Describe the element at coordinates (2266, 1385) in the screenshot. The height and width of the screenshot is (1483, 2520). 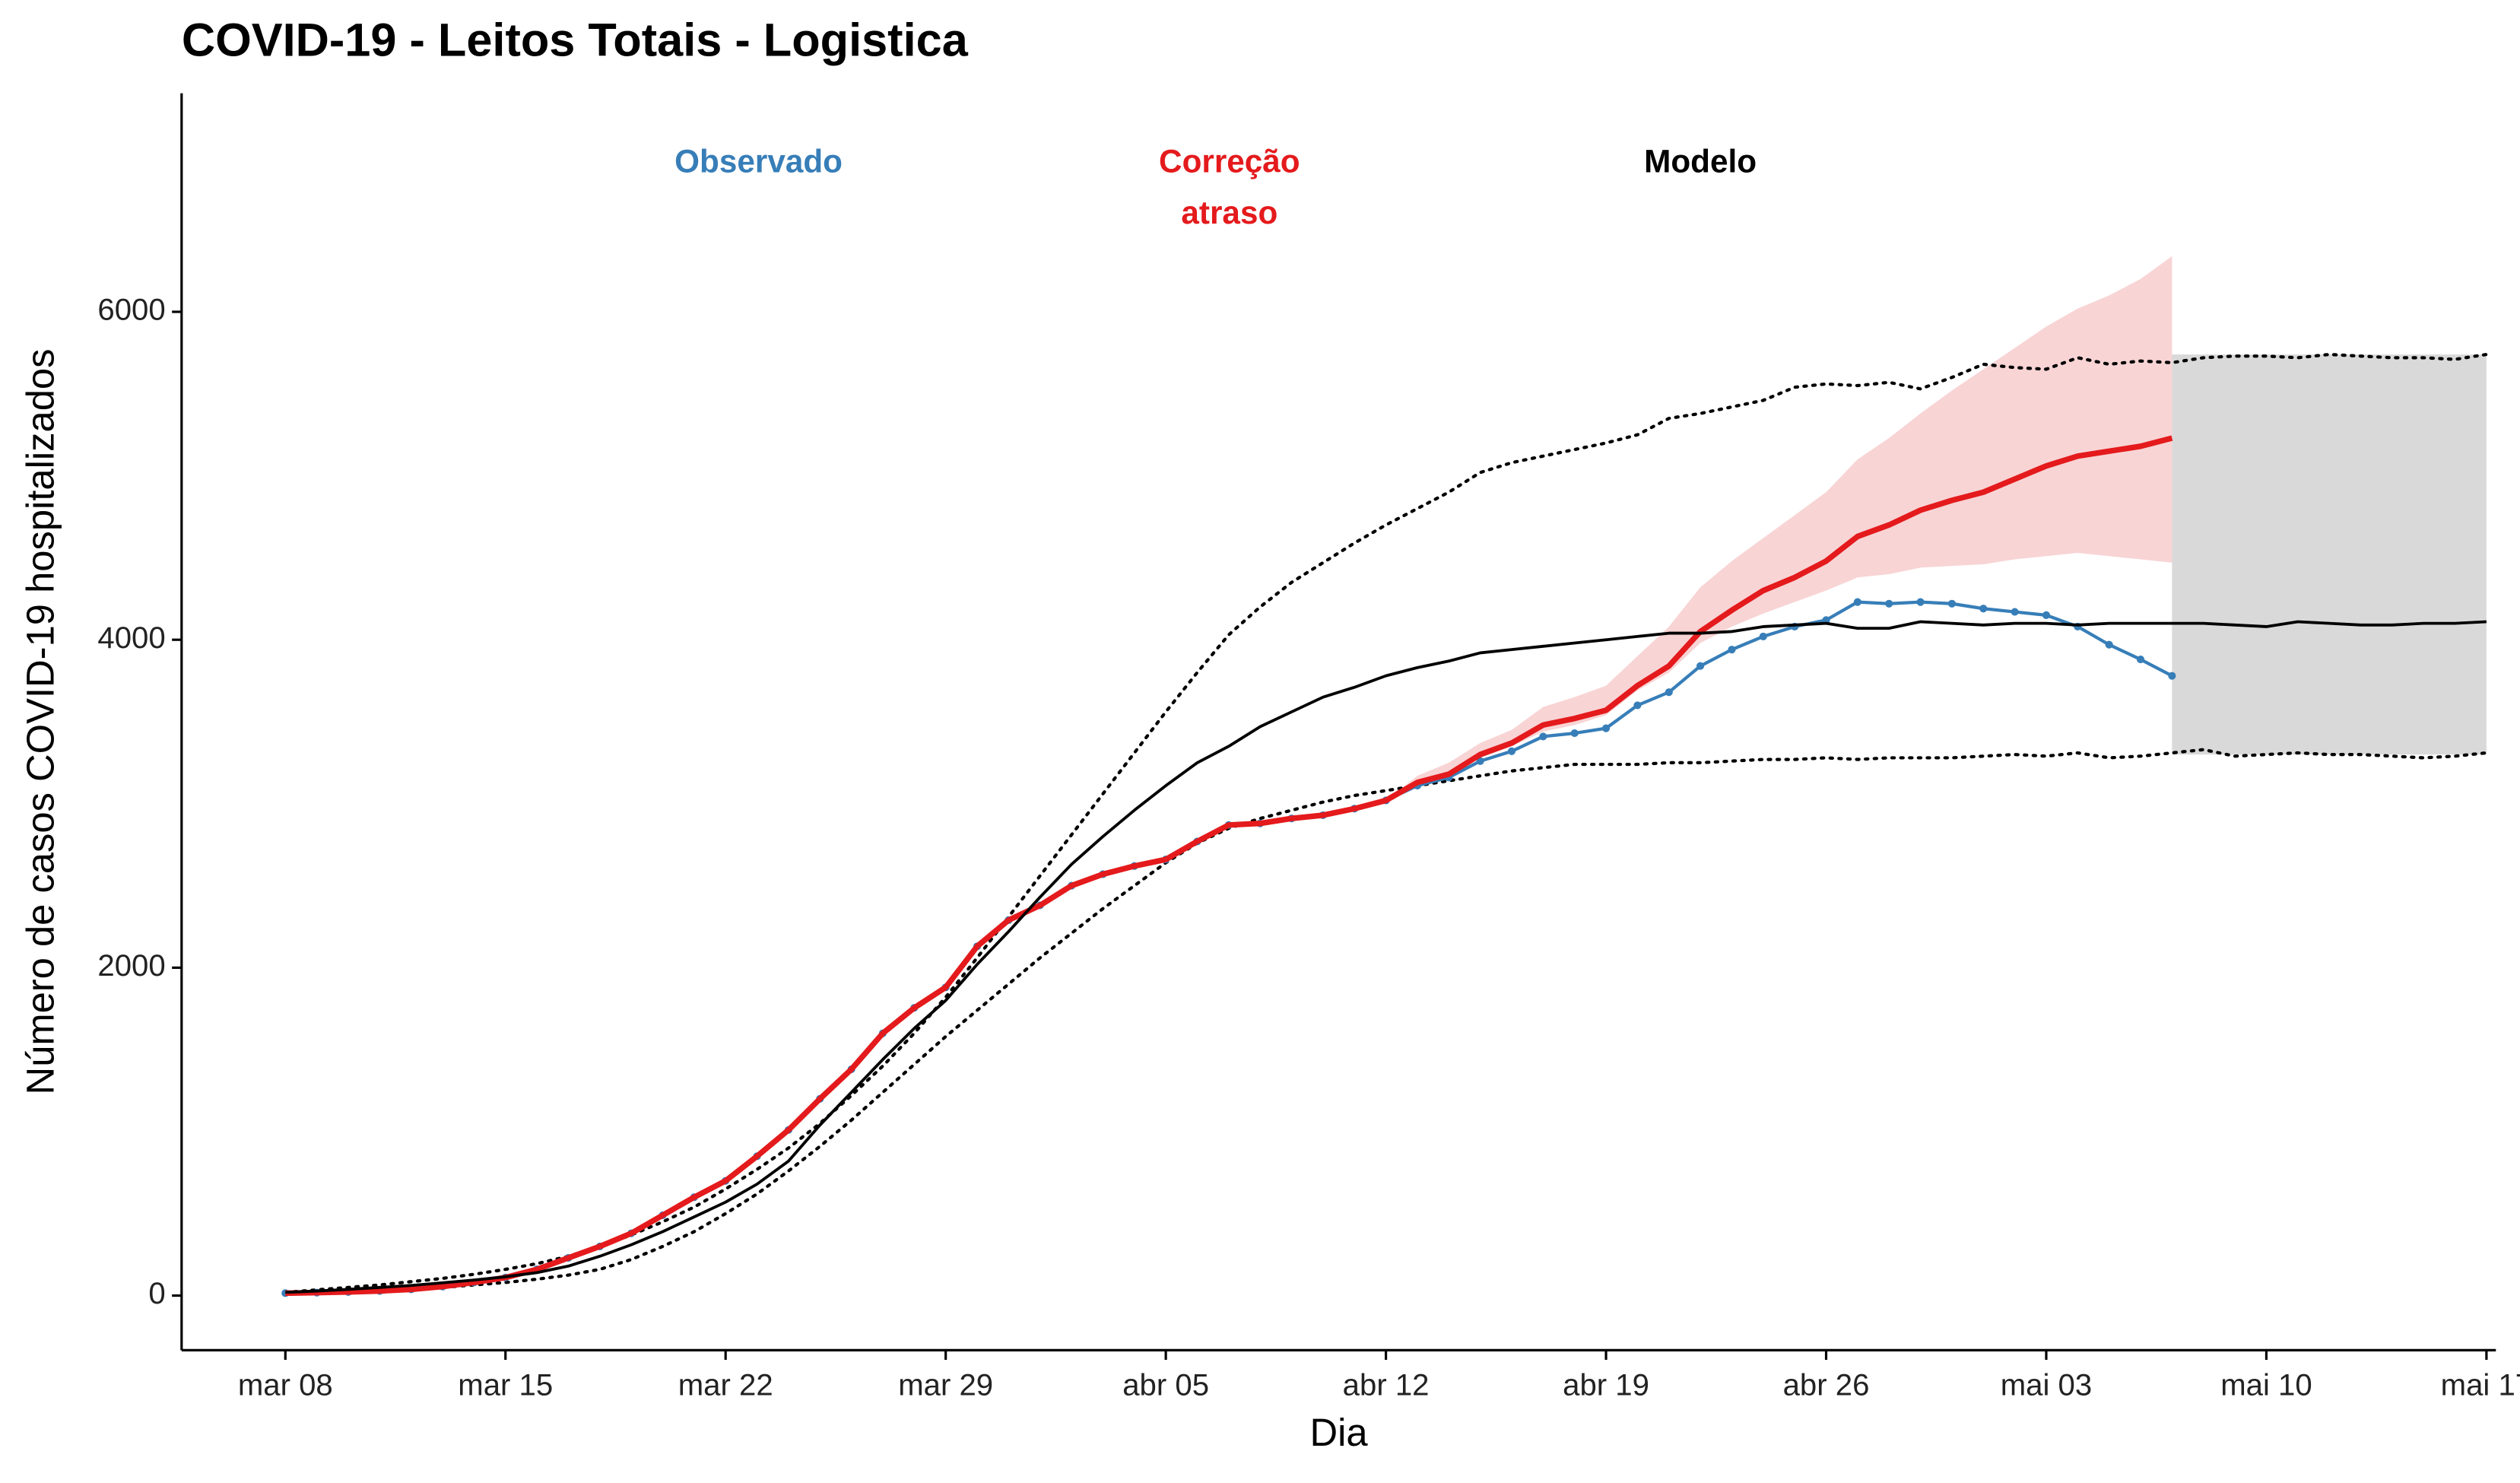
I see `x-tick-label: mai 10` at that location.